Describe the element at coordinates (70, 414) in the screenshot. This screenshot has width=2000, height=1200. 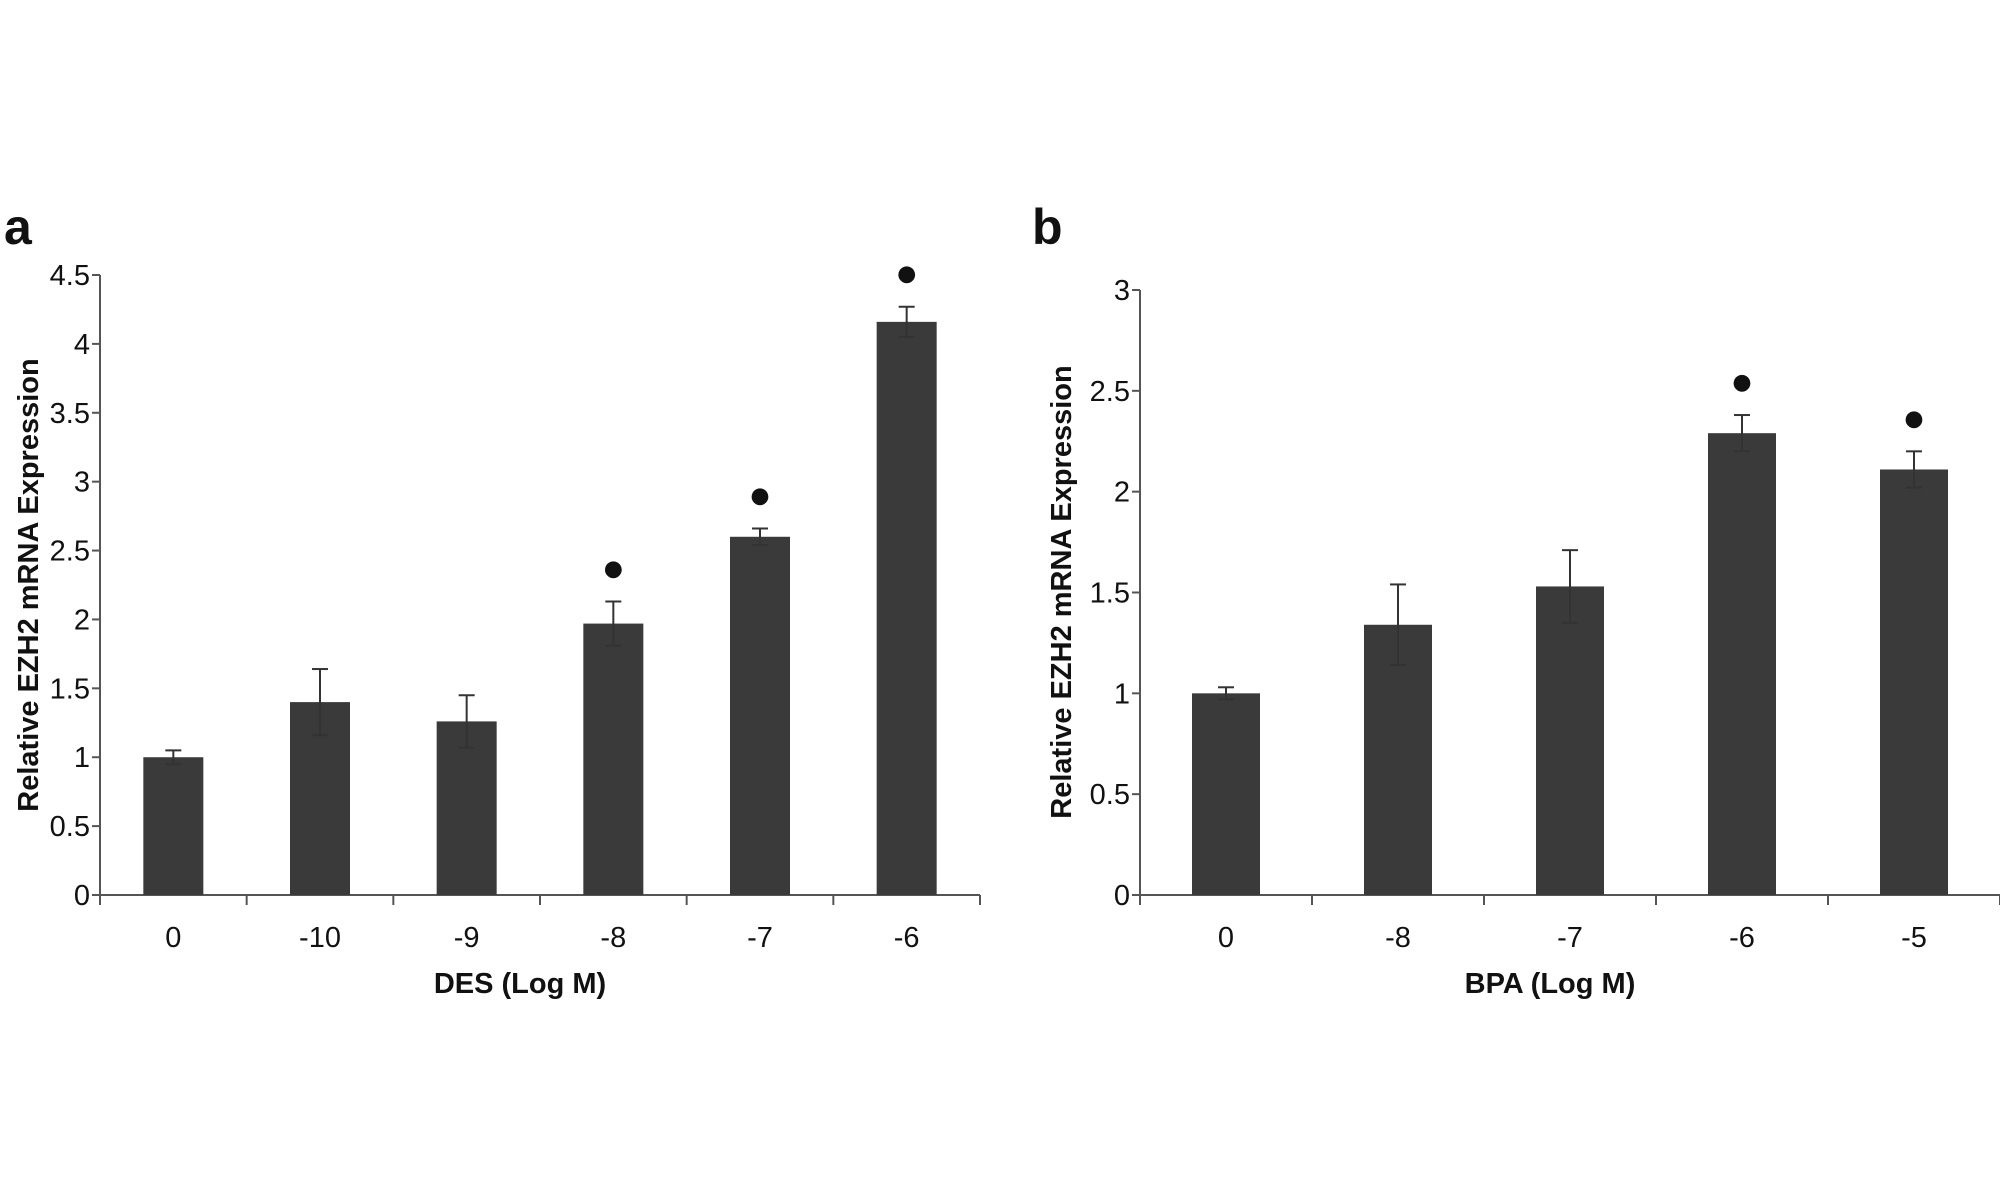
I see `y-tick-label: 3.5` at that location.